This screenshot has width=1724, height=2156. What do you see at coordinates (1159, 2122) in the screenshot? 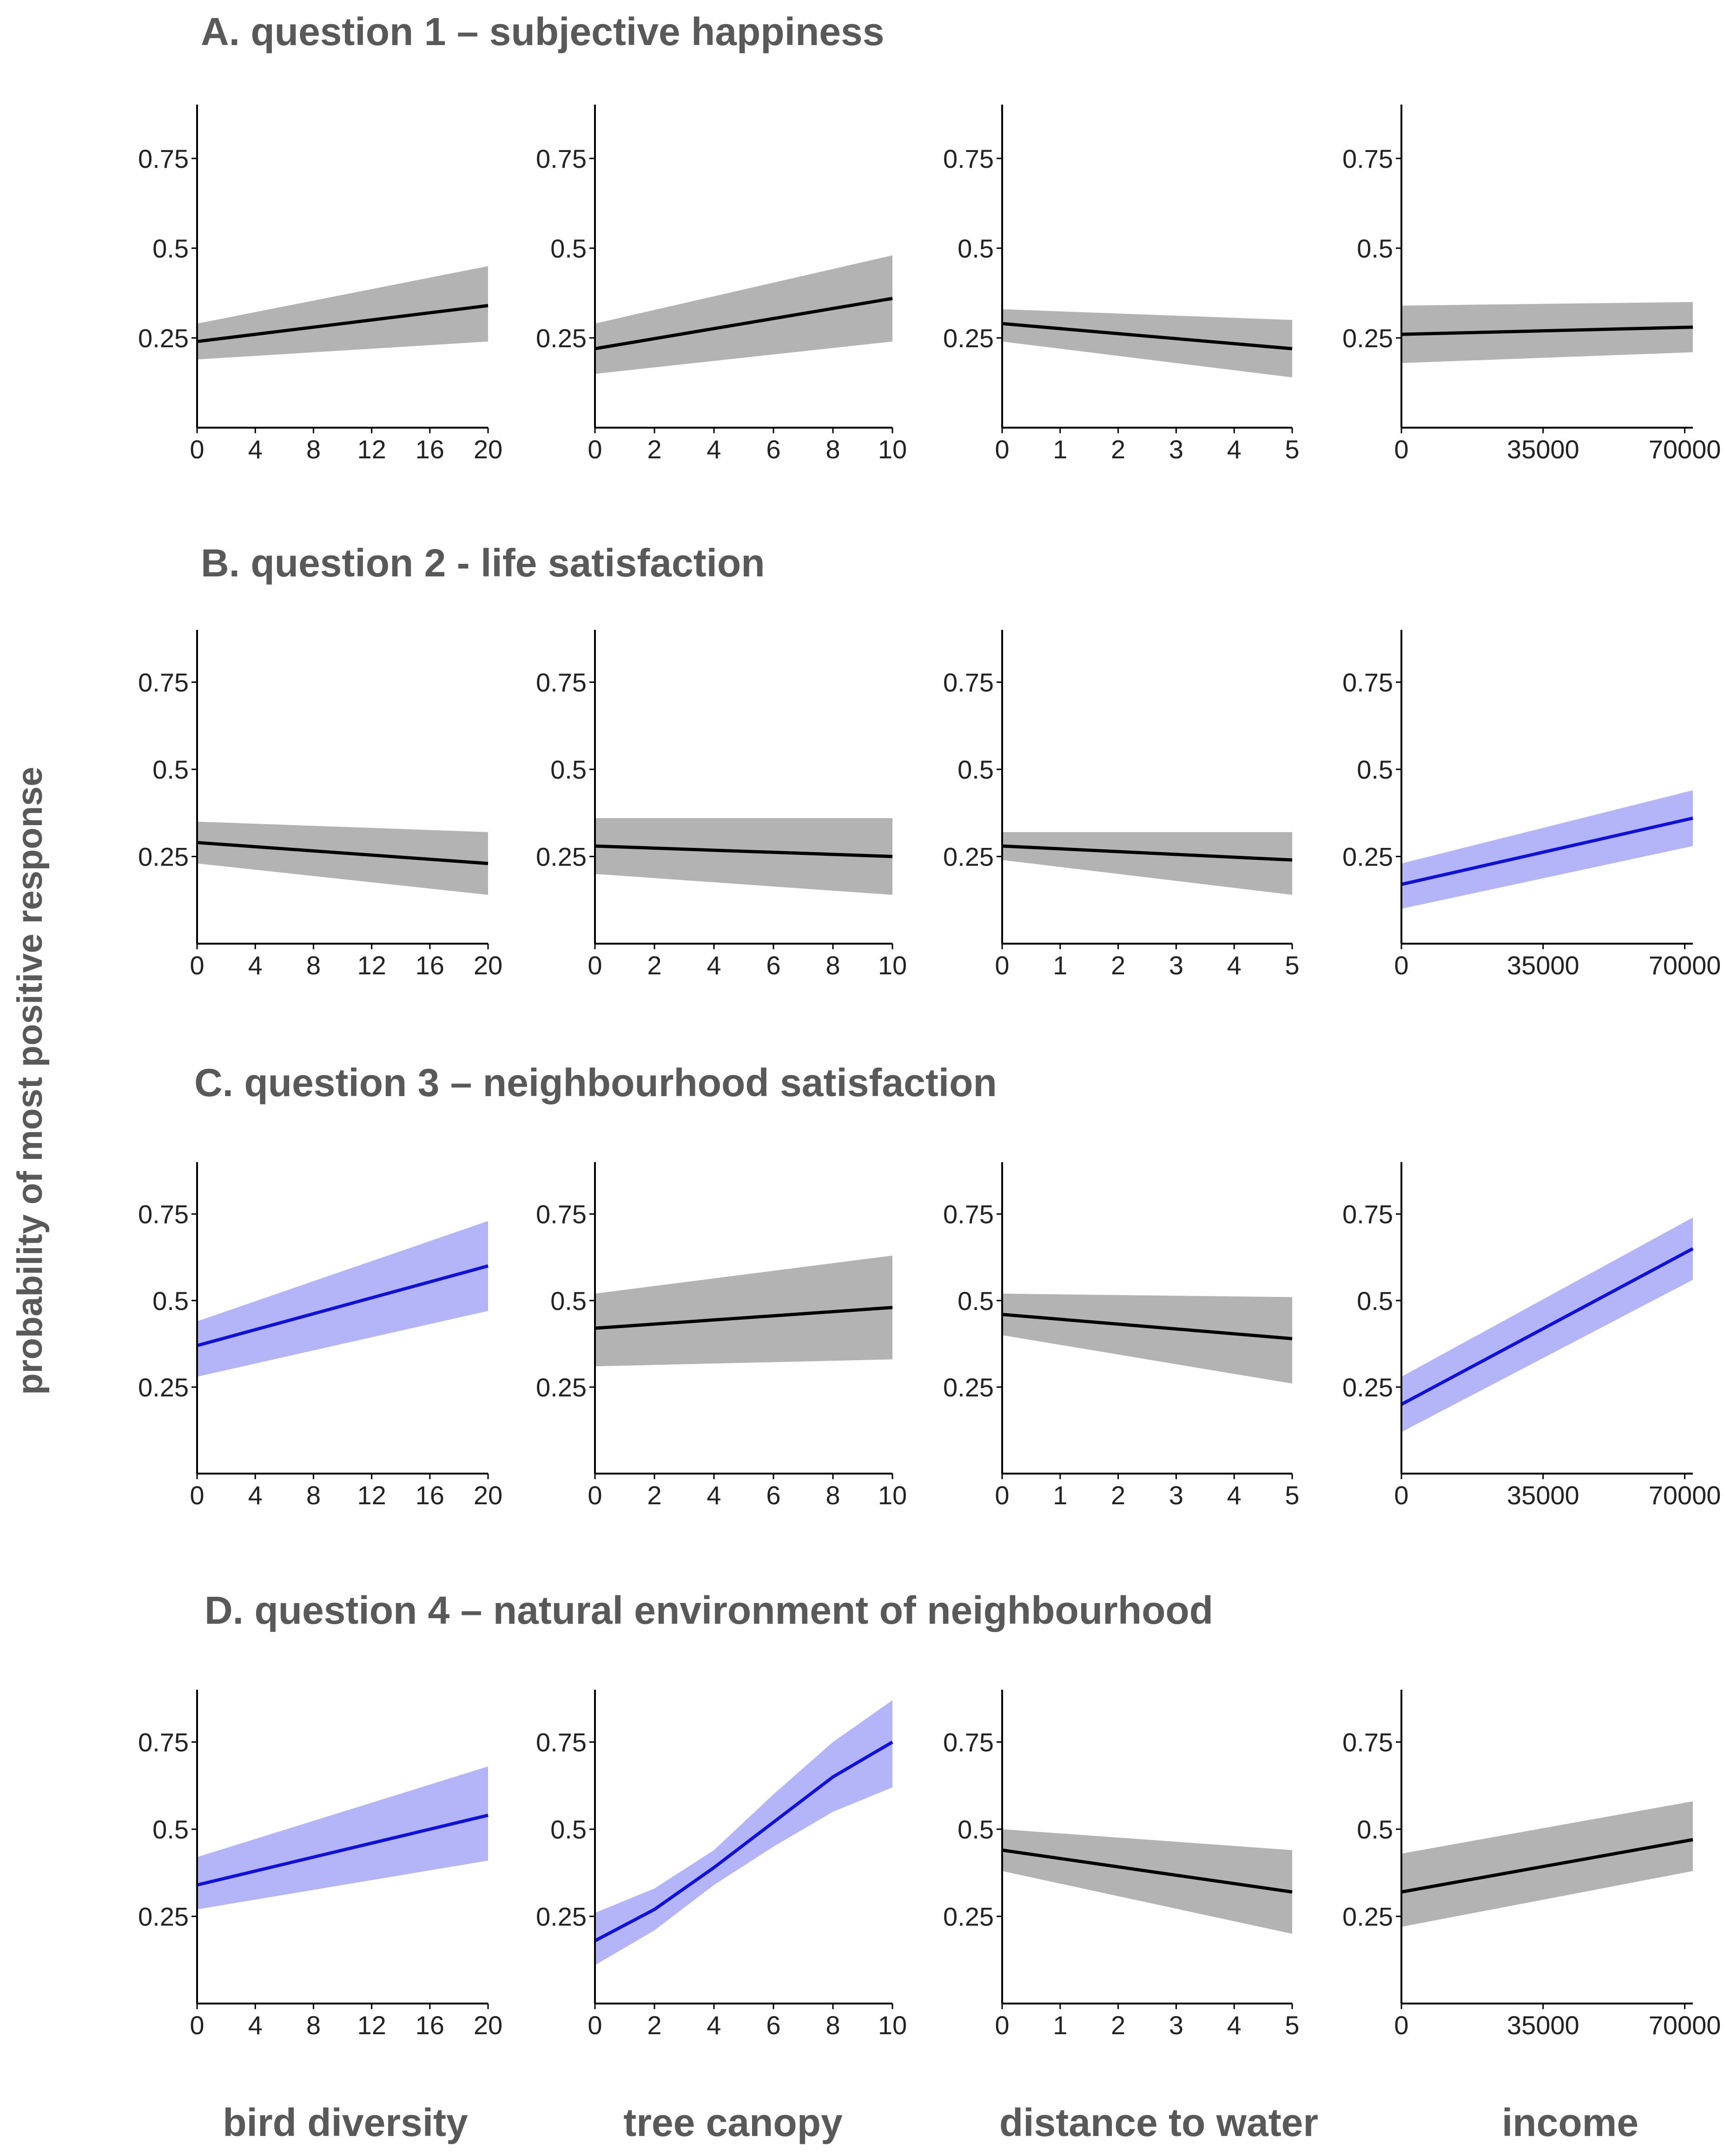
I see `column-label-distance-to-water: distance to water` at bounding box center [1159, 2122].